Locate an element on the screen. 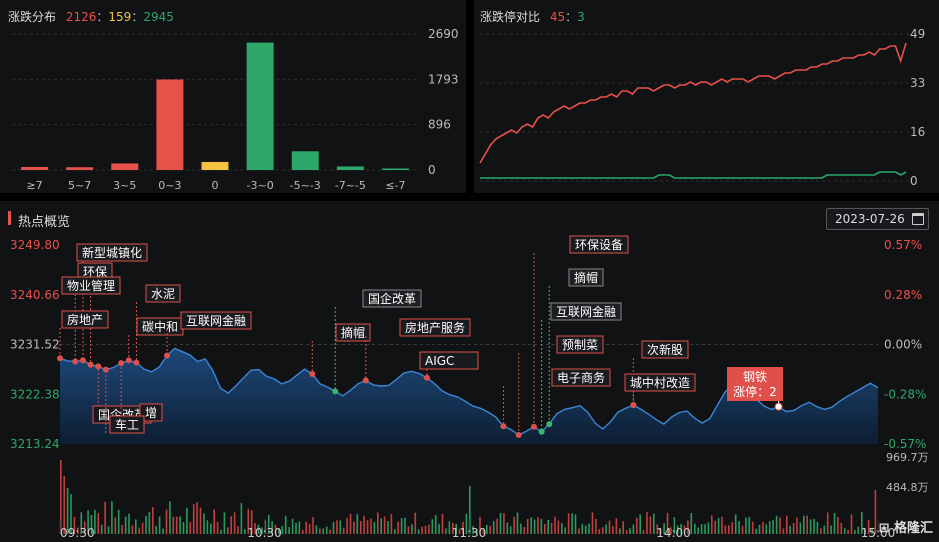 The height and width of the screenshot is (542, 939). hotspot-tag: 电子商务 is located at coordinates (555, 399).